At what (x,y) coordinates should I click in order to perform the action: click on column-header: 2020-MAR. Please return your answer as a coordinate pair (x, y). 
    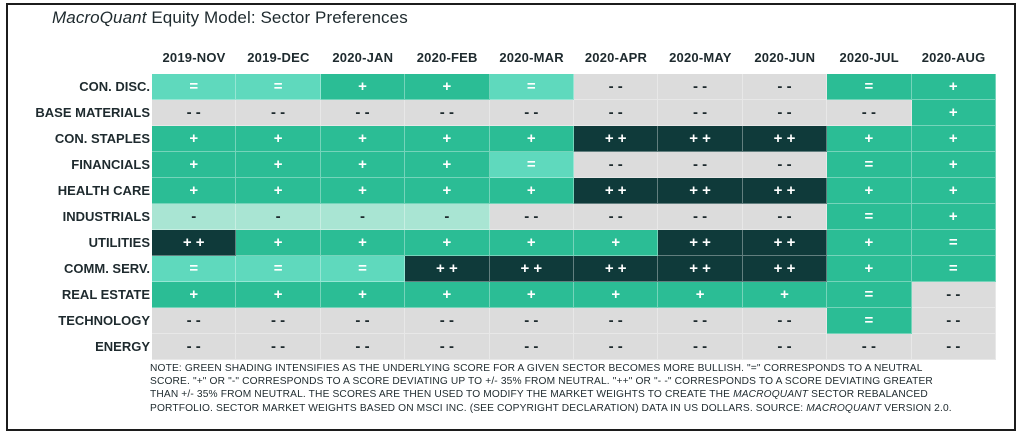
    Looking at the image, I should click on (531, 57).